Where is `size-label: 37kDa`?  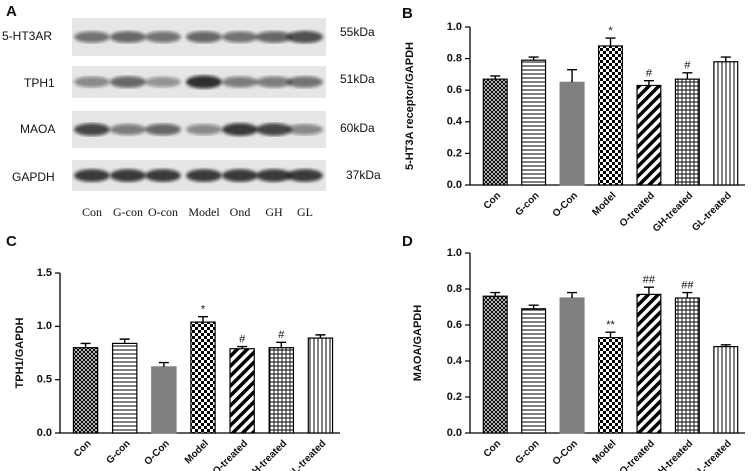 size-label: 37kDa is located at coordinates (363, 175).